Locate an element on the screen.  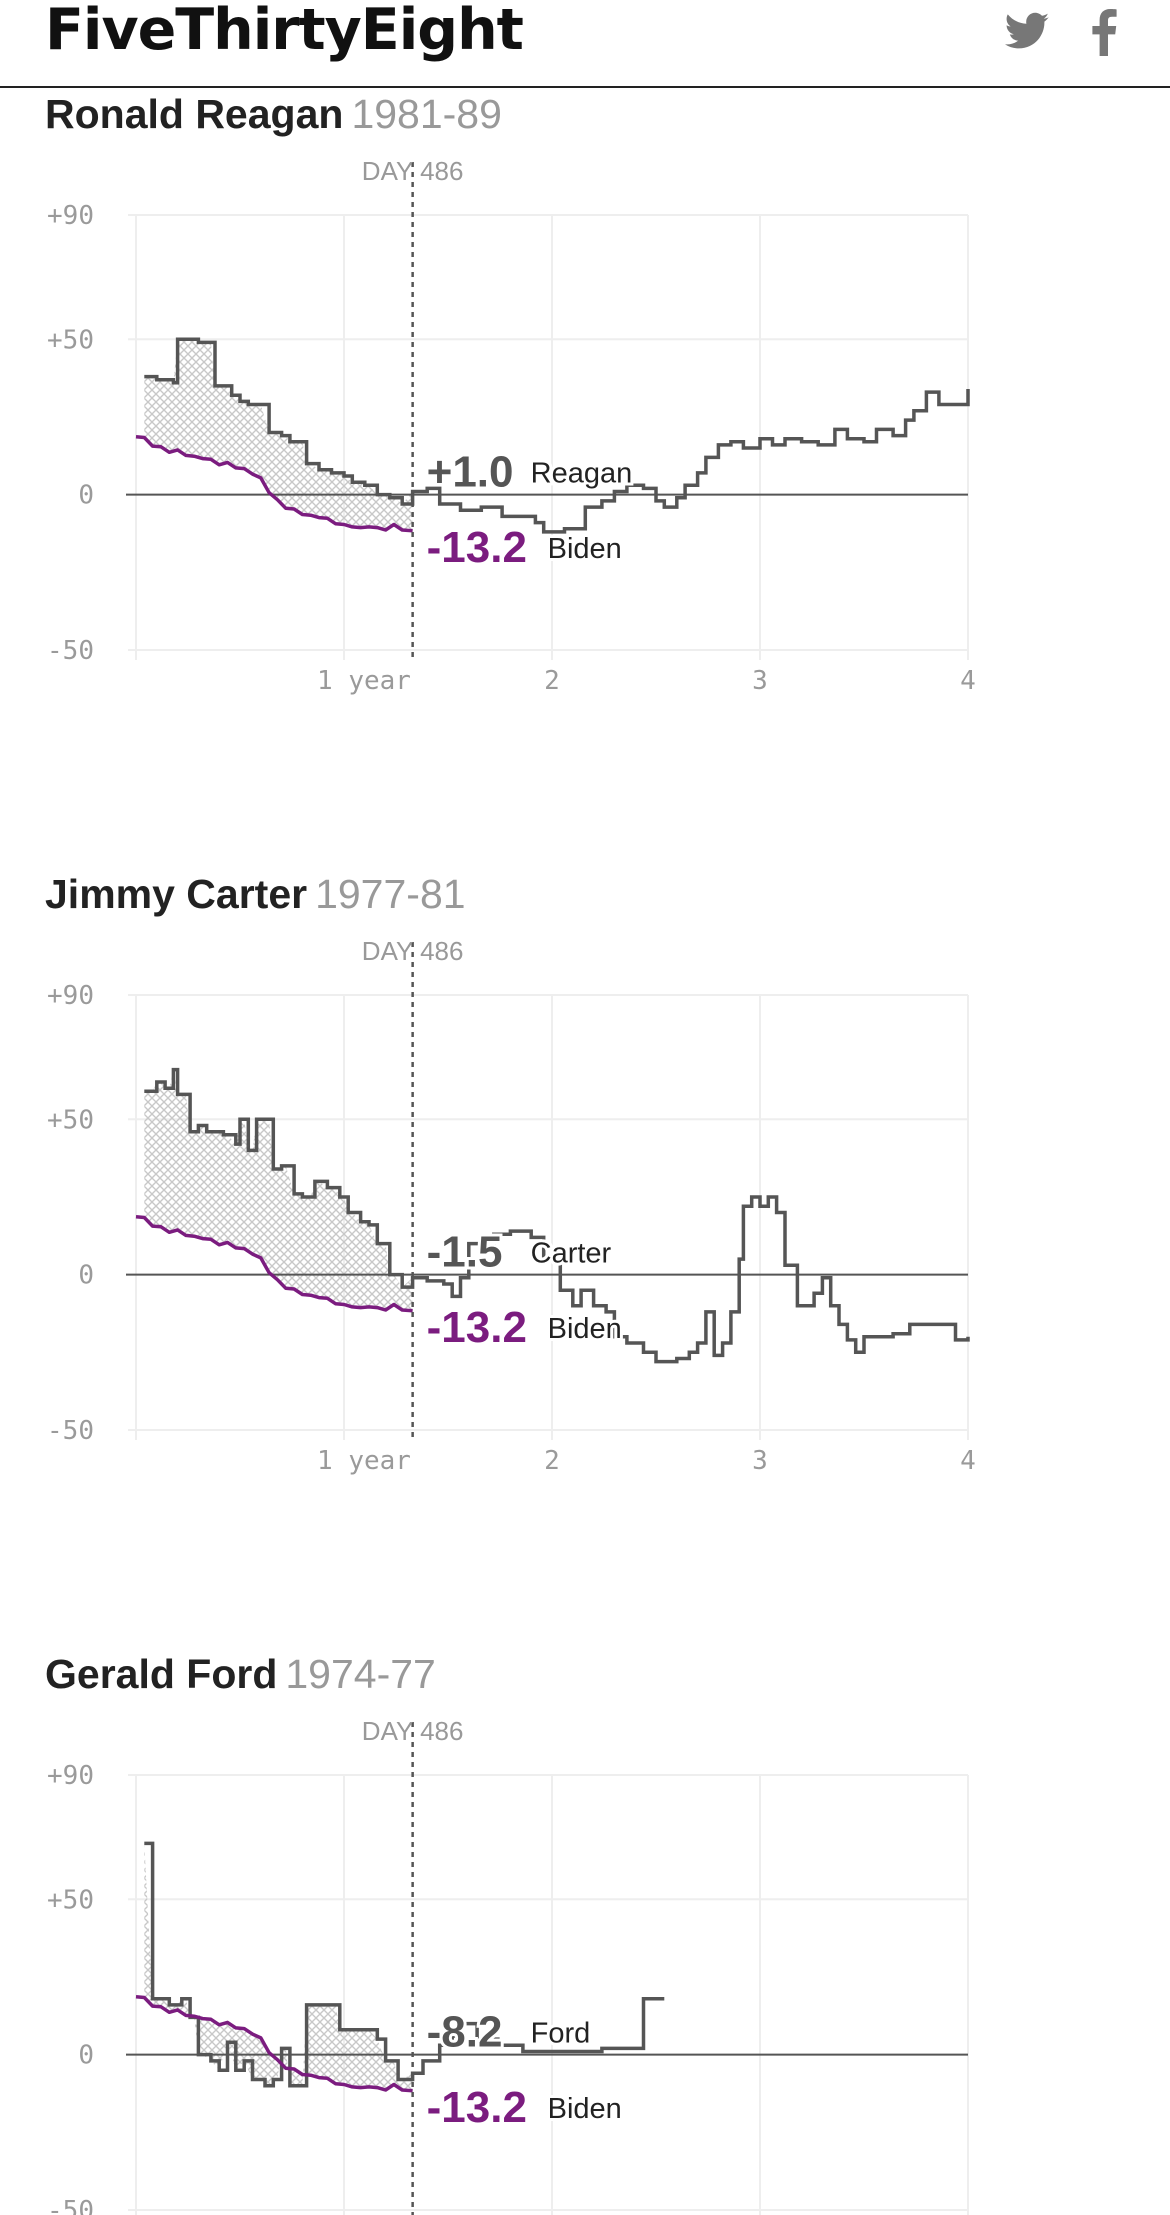
president-name: Ronald Reagan is located at coordinates (194, 114).